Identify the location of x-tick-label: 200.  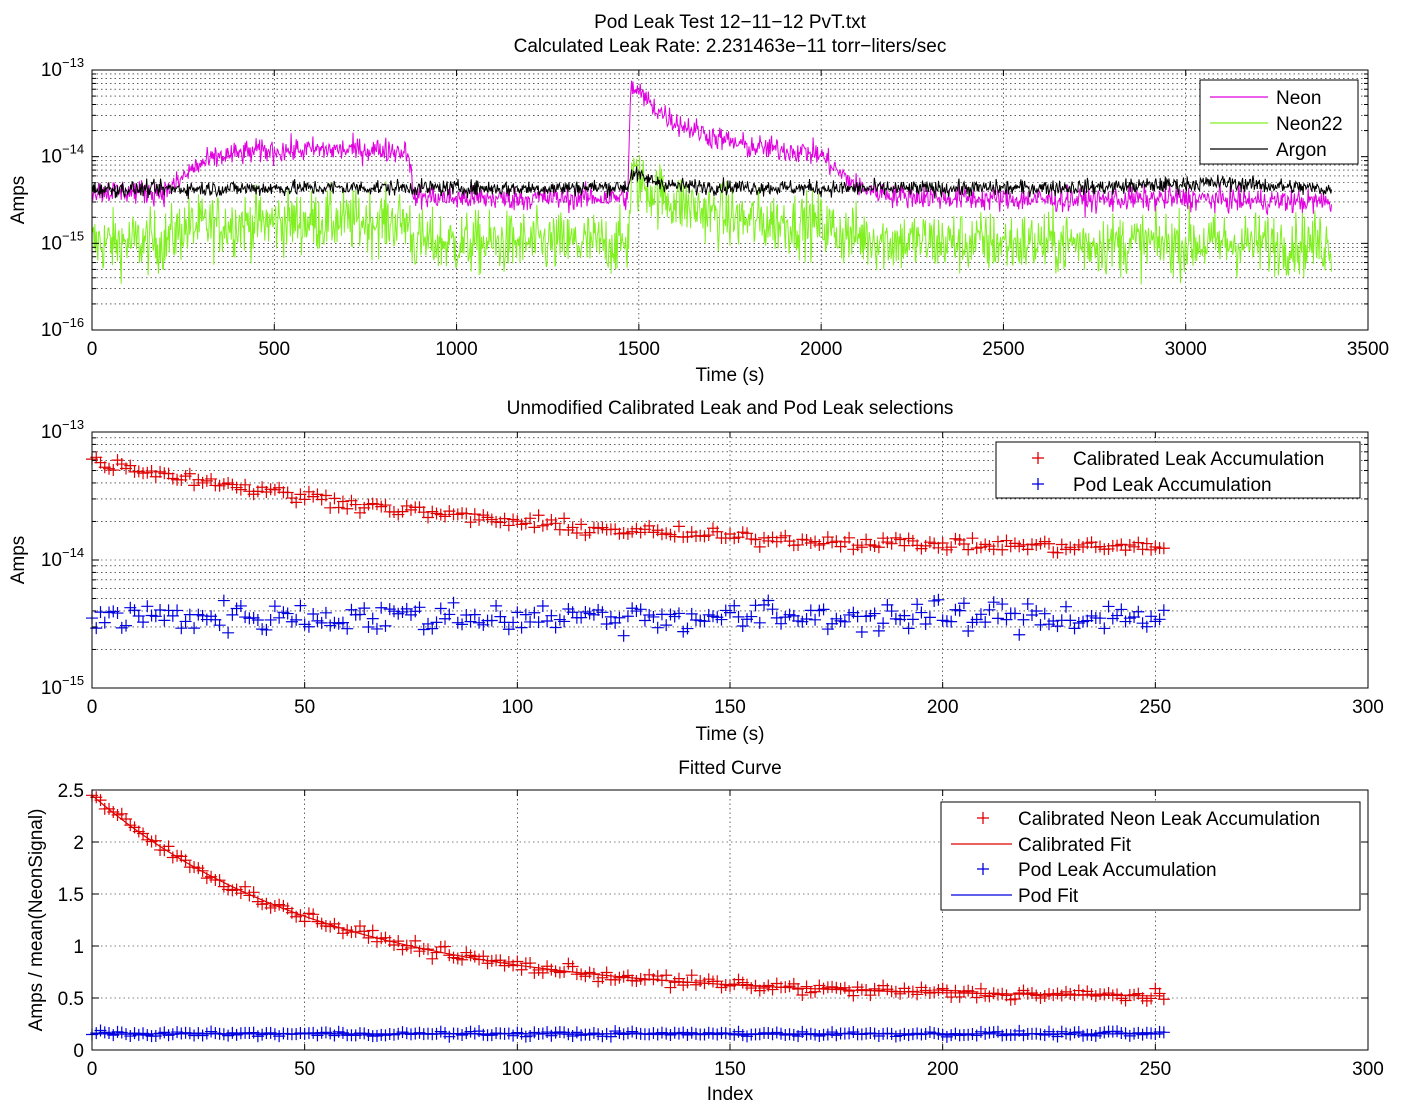
(943, 707).